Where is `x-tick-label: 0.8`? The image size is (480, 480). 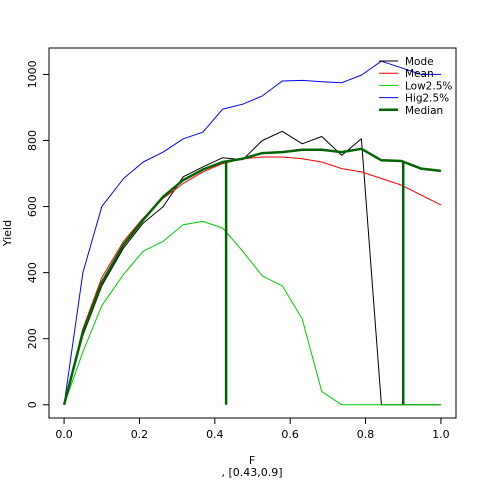 x-tick-label: 0.8 is located at coordinates (366, 434).